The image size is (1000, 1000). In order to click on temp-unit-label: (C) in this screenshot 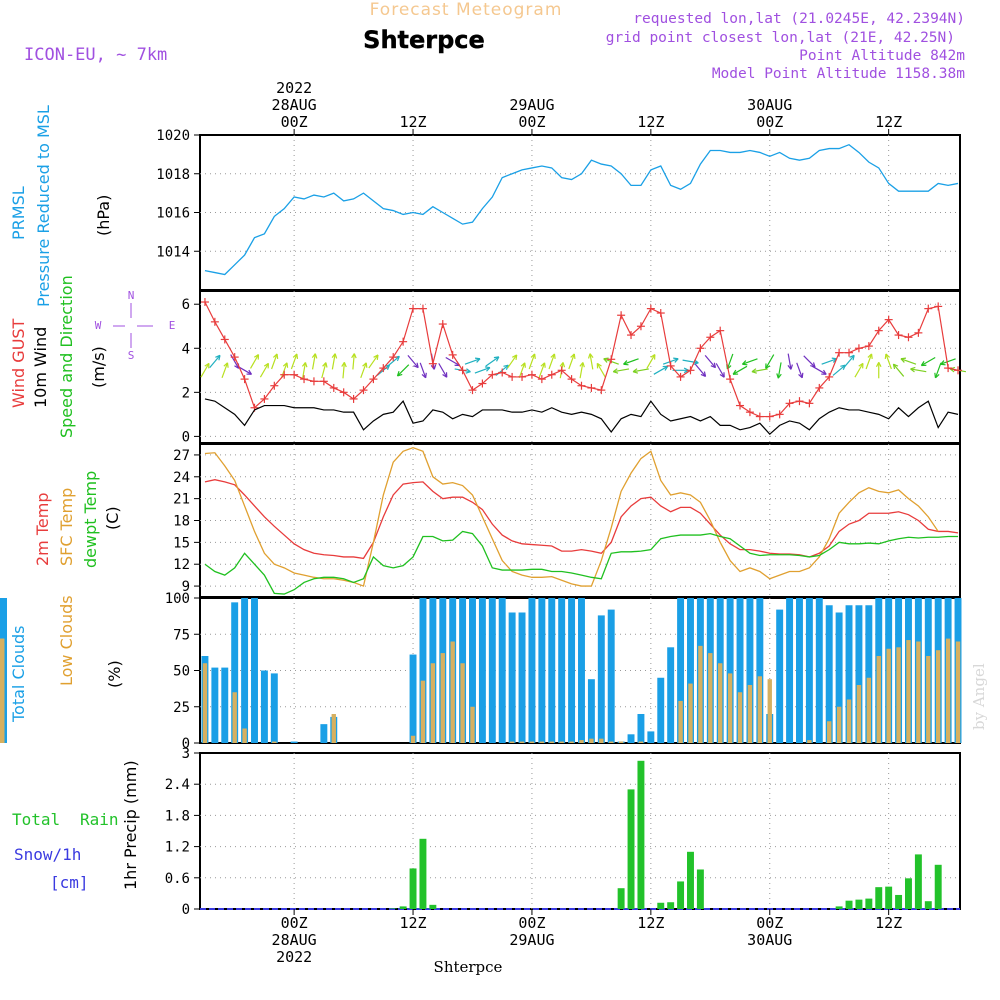, I will do `click(112, 518)`.